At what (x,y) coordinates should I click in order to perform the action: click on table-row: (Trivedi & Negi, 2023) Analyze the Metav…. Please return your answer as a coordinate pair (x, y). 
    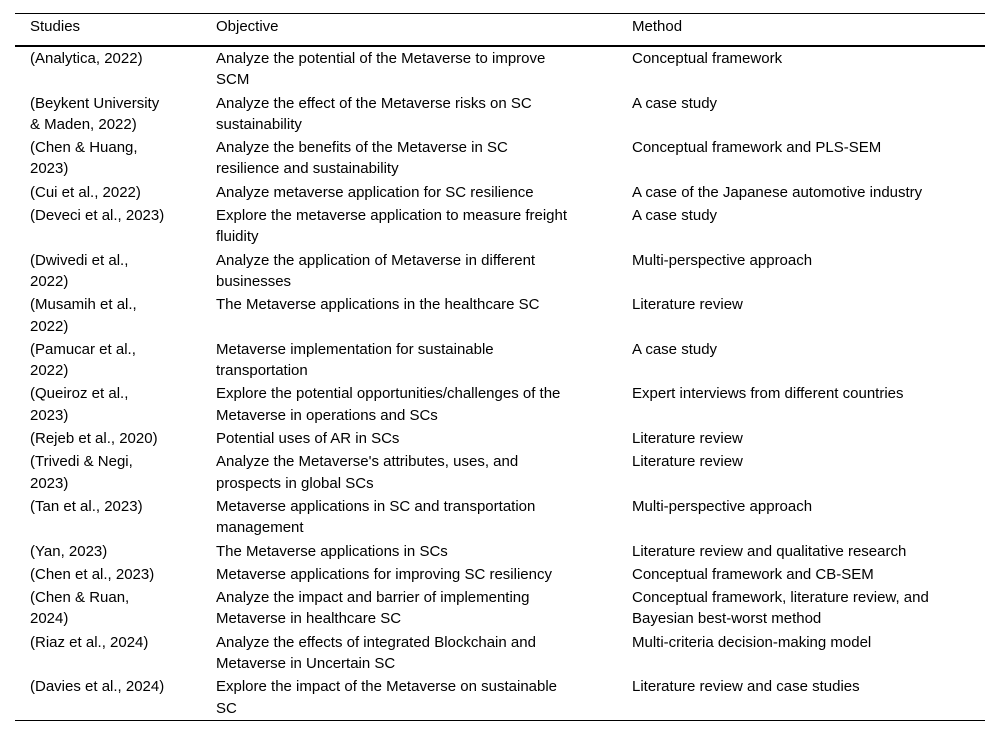
    Looking at the image, I should click on (500, 472).